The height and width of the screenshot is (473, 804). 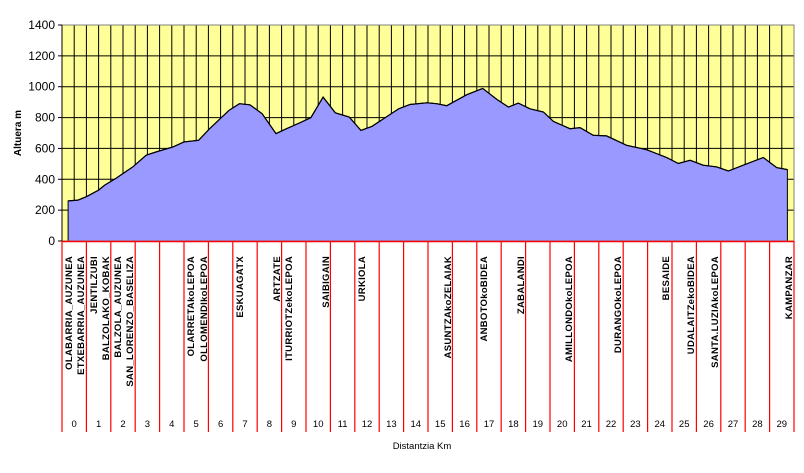 I want to click on location-label: SANTA.LUZIAkoLEPOA, so click(x=715, y=312).